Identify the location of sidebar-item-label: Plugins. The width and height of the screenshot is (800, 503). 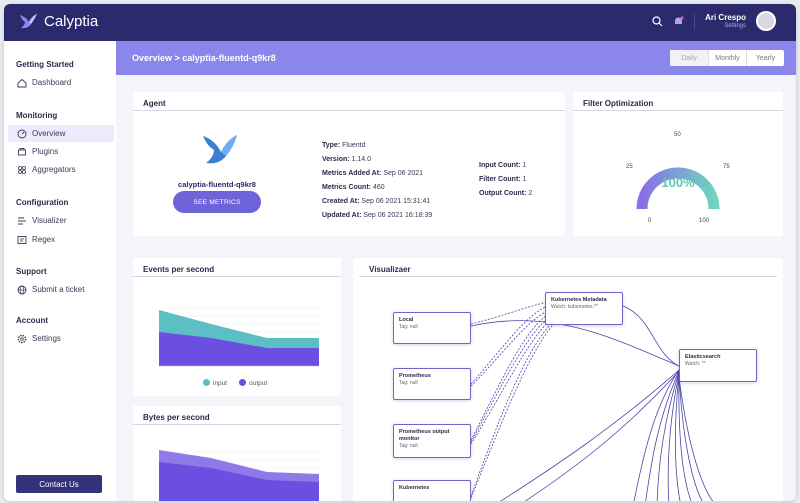
(45, 151).